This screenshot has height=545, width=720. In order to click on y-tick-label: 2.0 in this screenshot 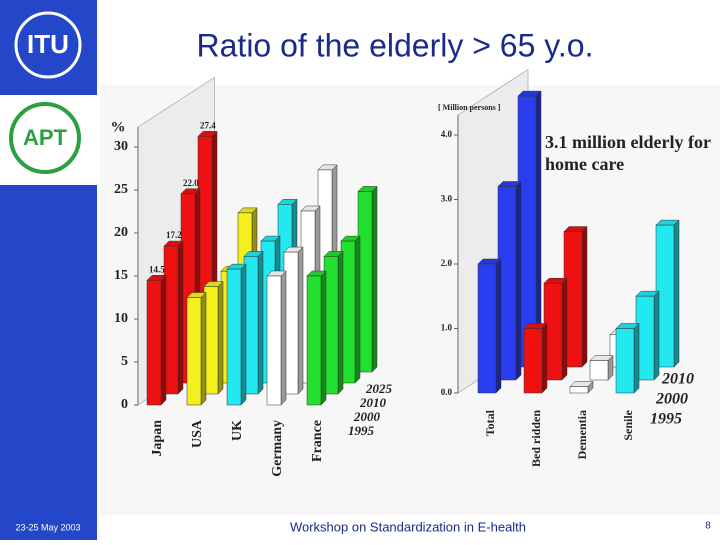, I will do `click(447, 263)`.